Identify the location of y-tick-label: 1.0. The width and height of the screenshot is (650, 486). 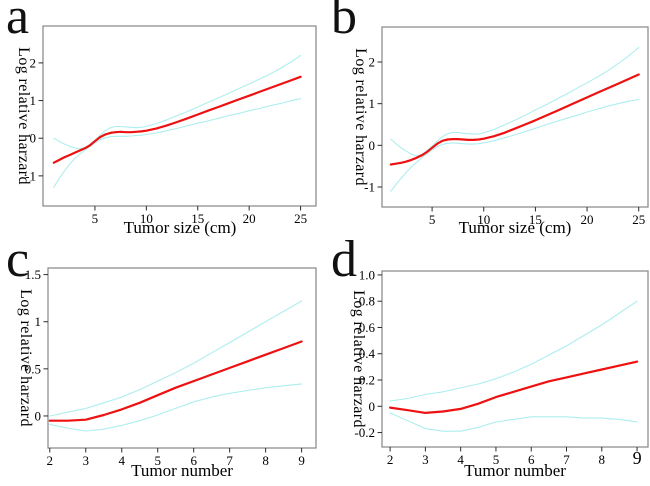
(367, 274).